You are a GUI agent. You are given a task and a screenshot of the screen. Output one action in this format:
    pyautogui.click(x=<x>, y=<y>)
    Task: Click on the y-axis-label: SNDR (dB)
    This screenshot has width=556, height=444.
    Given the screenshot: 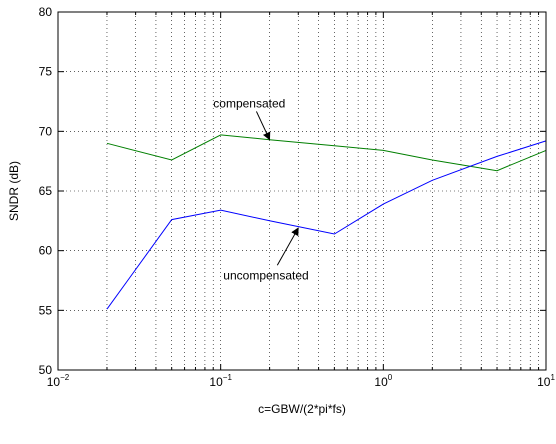 What is the action you would take?
    pyautogui.click(x=14, y=191)
    